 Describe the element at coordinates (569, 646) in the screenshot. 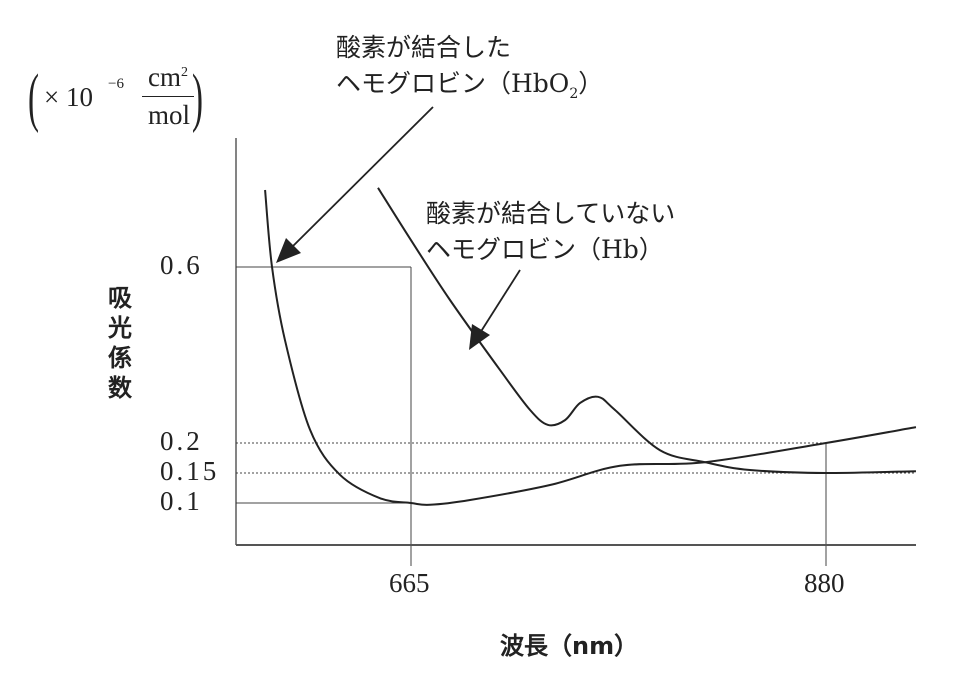

I see `x-axis-title: 波長（nm）` at that location.